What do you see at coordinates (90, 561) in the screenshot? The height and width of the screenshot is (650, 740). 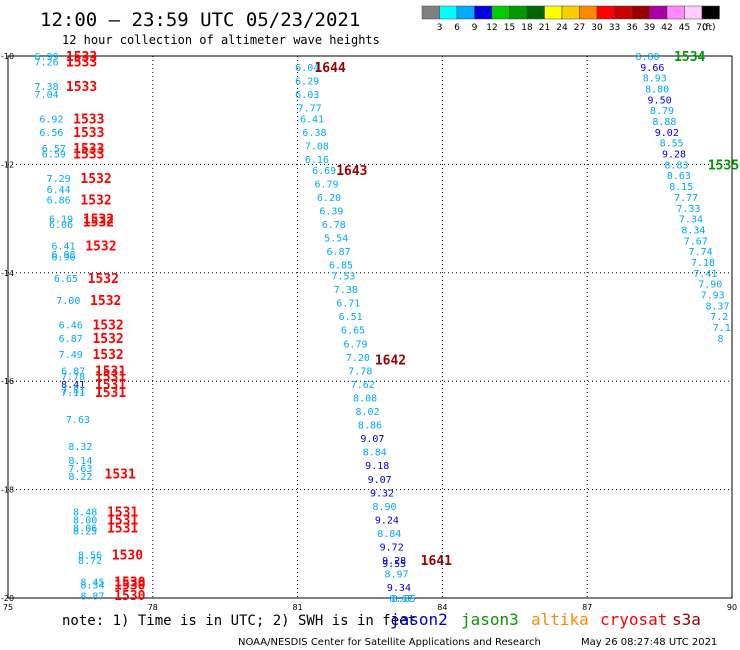 I see `cryosat-data-point: 8.72` at bounding box center [90, 561].